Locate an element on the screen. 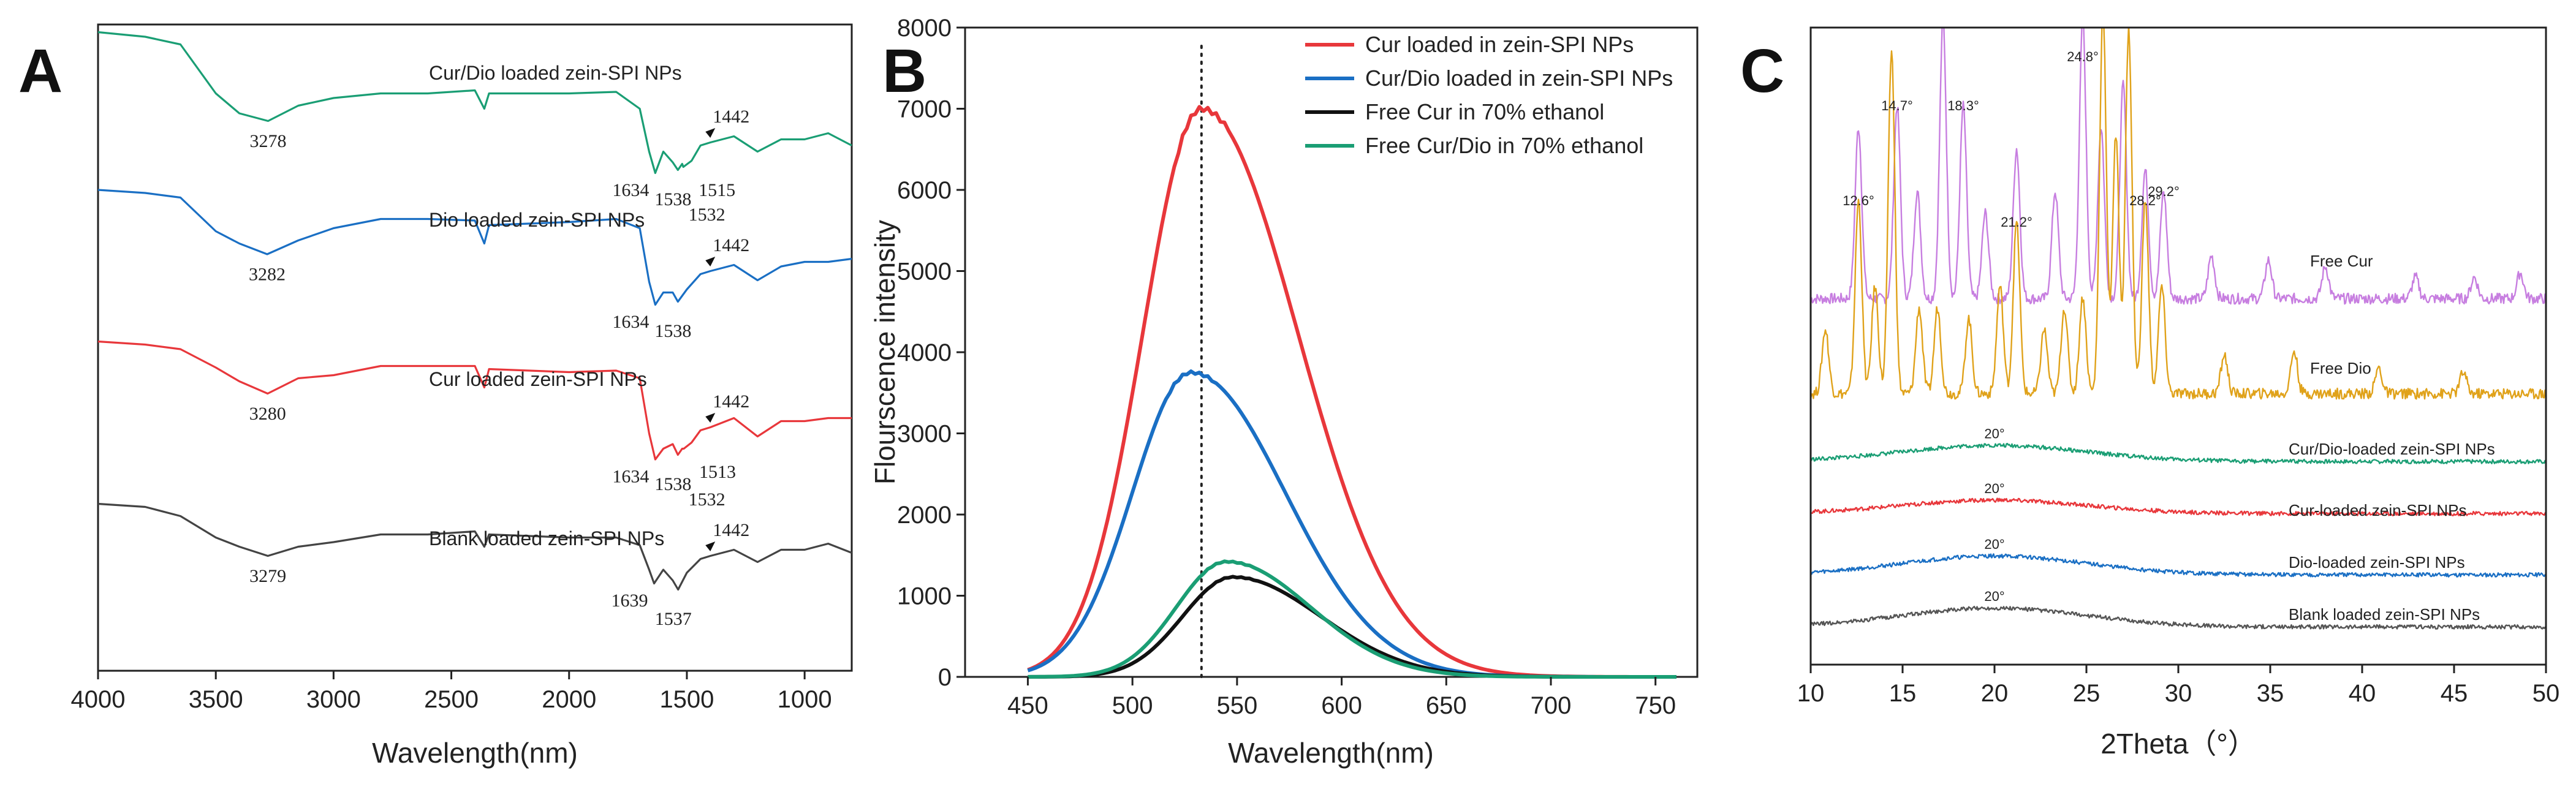 The height and width of the screenshot is (800, 2576). x-tick-label: 2500 is located at coordinates (451, 699).